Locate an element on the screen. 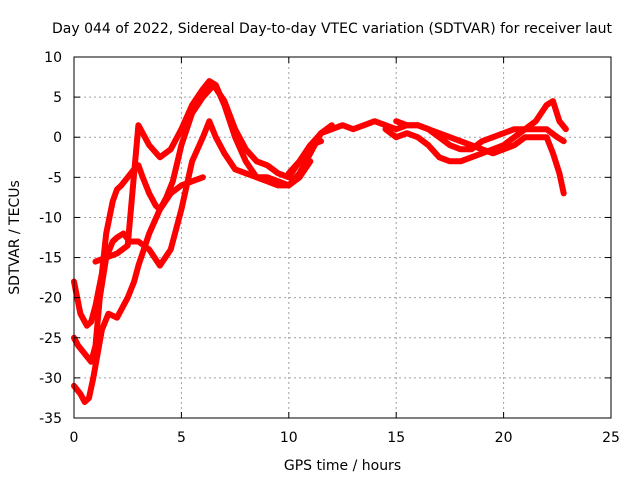  y-tick-label: -5 is located at coordinates (55, 178).